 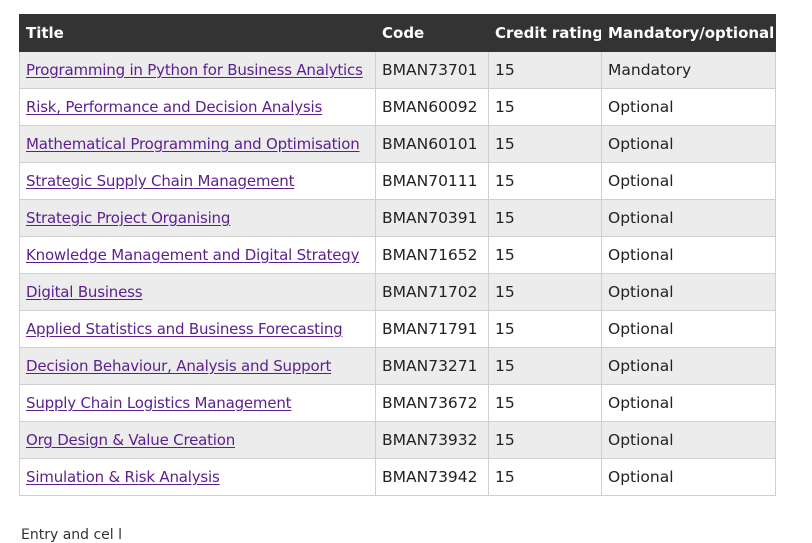 I want to click on unit-title-cell: Risk, Performance and Decision Analysis, so click(x=197, y=107).